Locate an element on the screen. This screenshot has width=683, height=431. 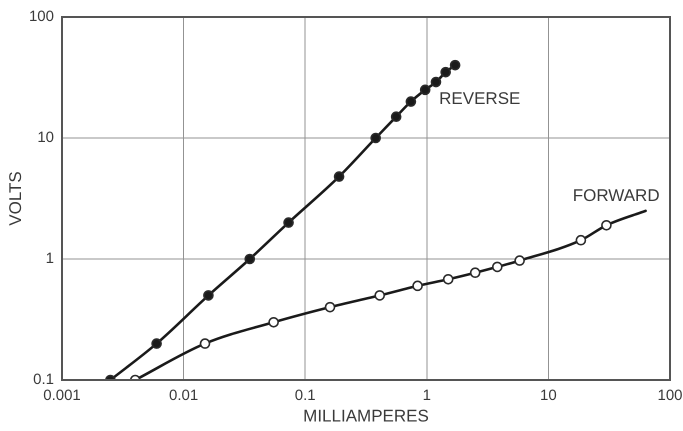
x-tick-label: 0.001 is located at coordinates (62, 395).